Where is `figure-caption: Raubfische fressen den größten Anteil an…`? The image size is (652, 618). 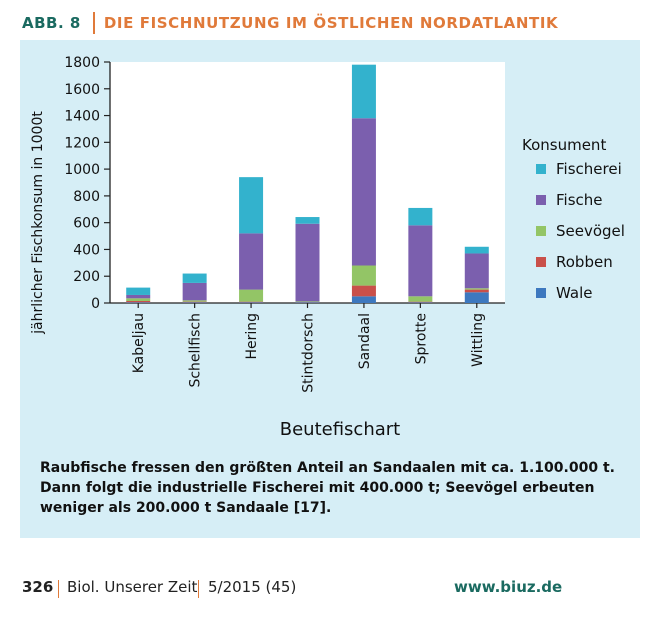
figure-caption: Raubfische fressen den größten Anteil an… is located at coordinates (327, 488).